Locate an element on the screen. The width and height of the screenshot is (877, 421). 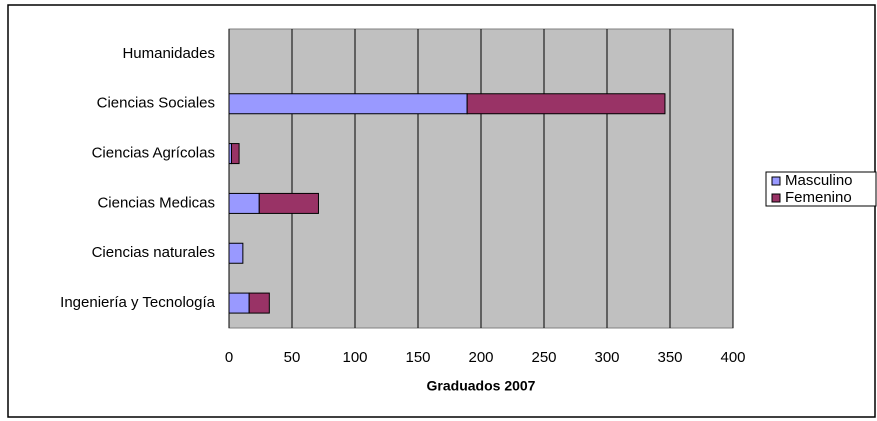
x-tick-label: 150 is located at coordinates (417, 357).